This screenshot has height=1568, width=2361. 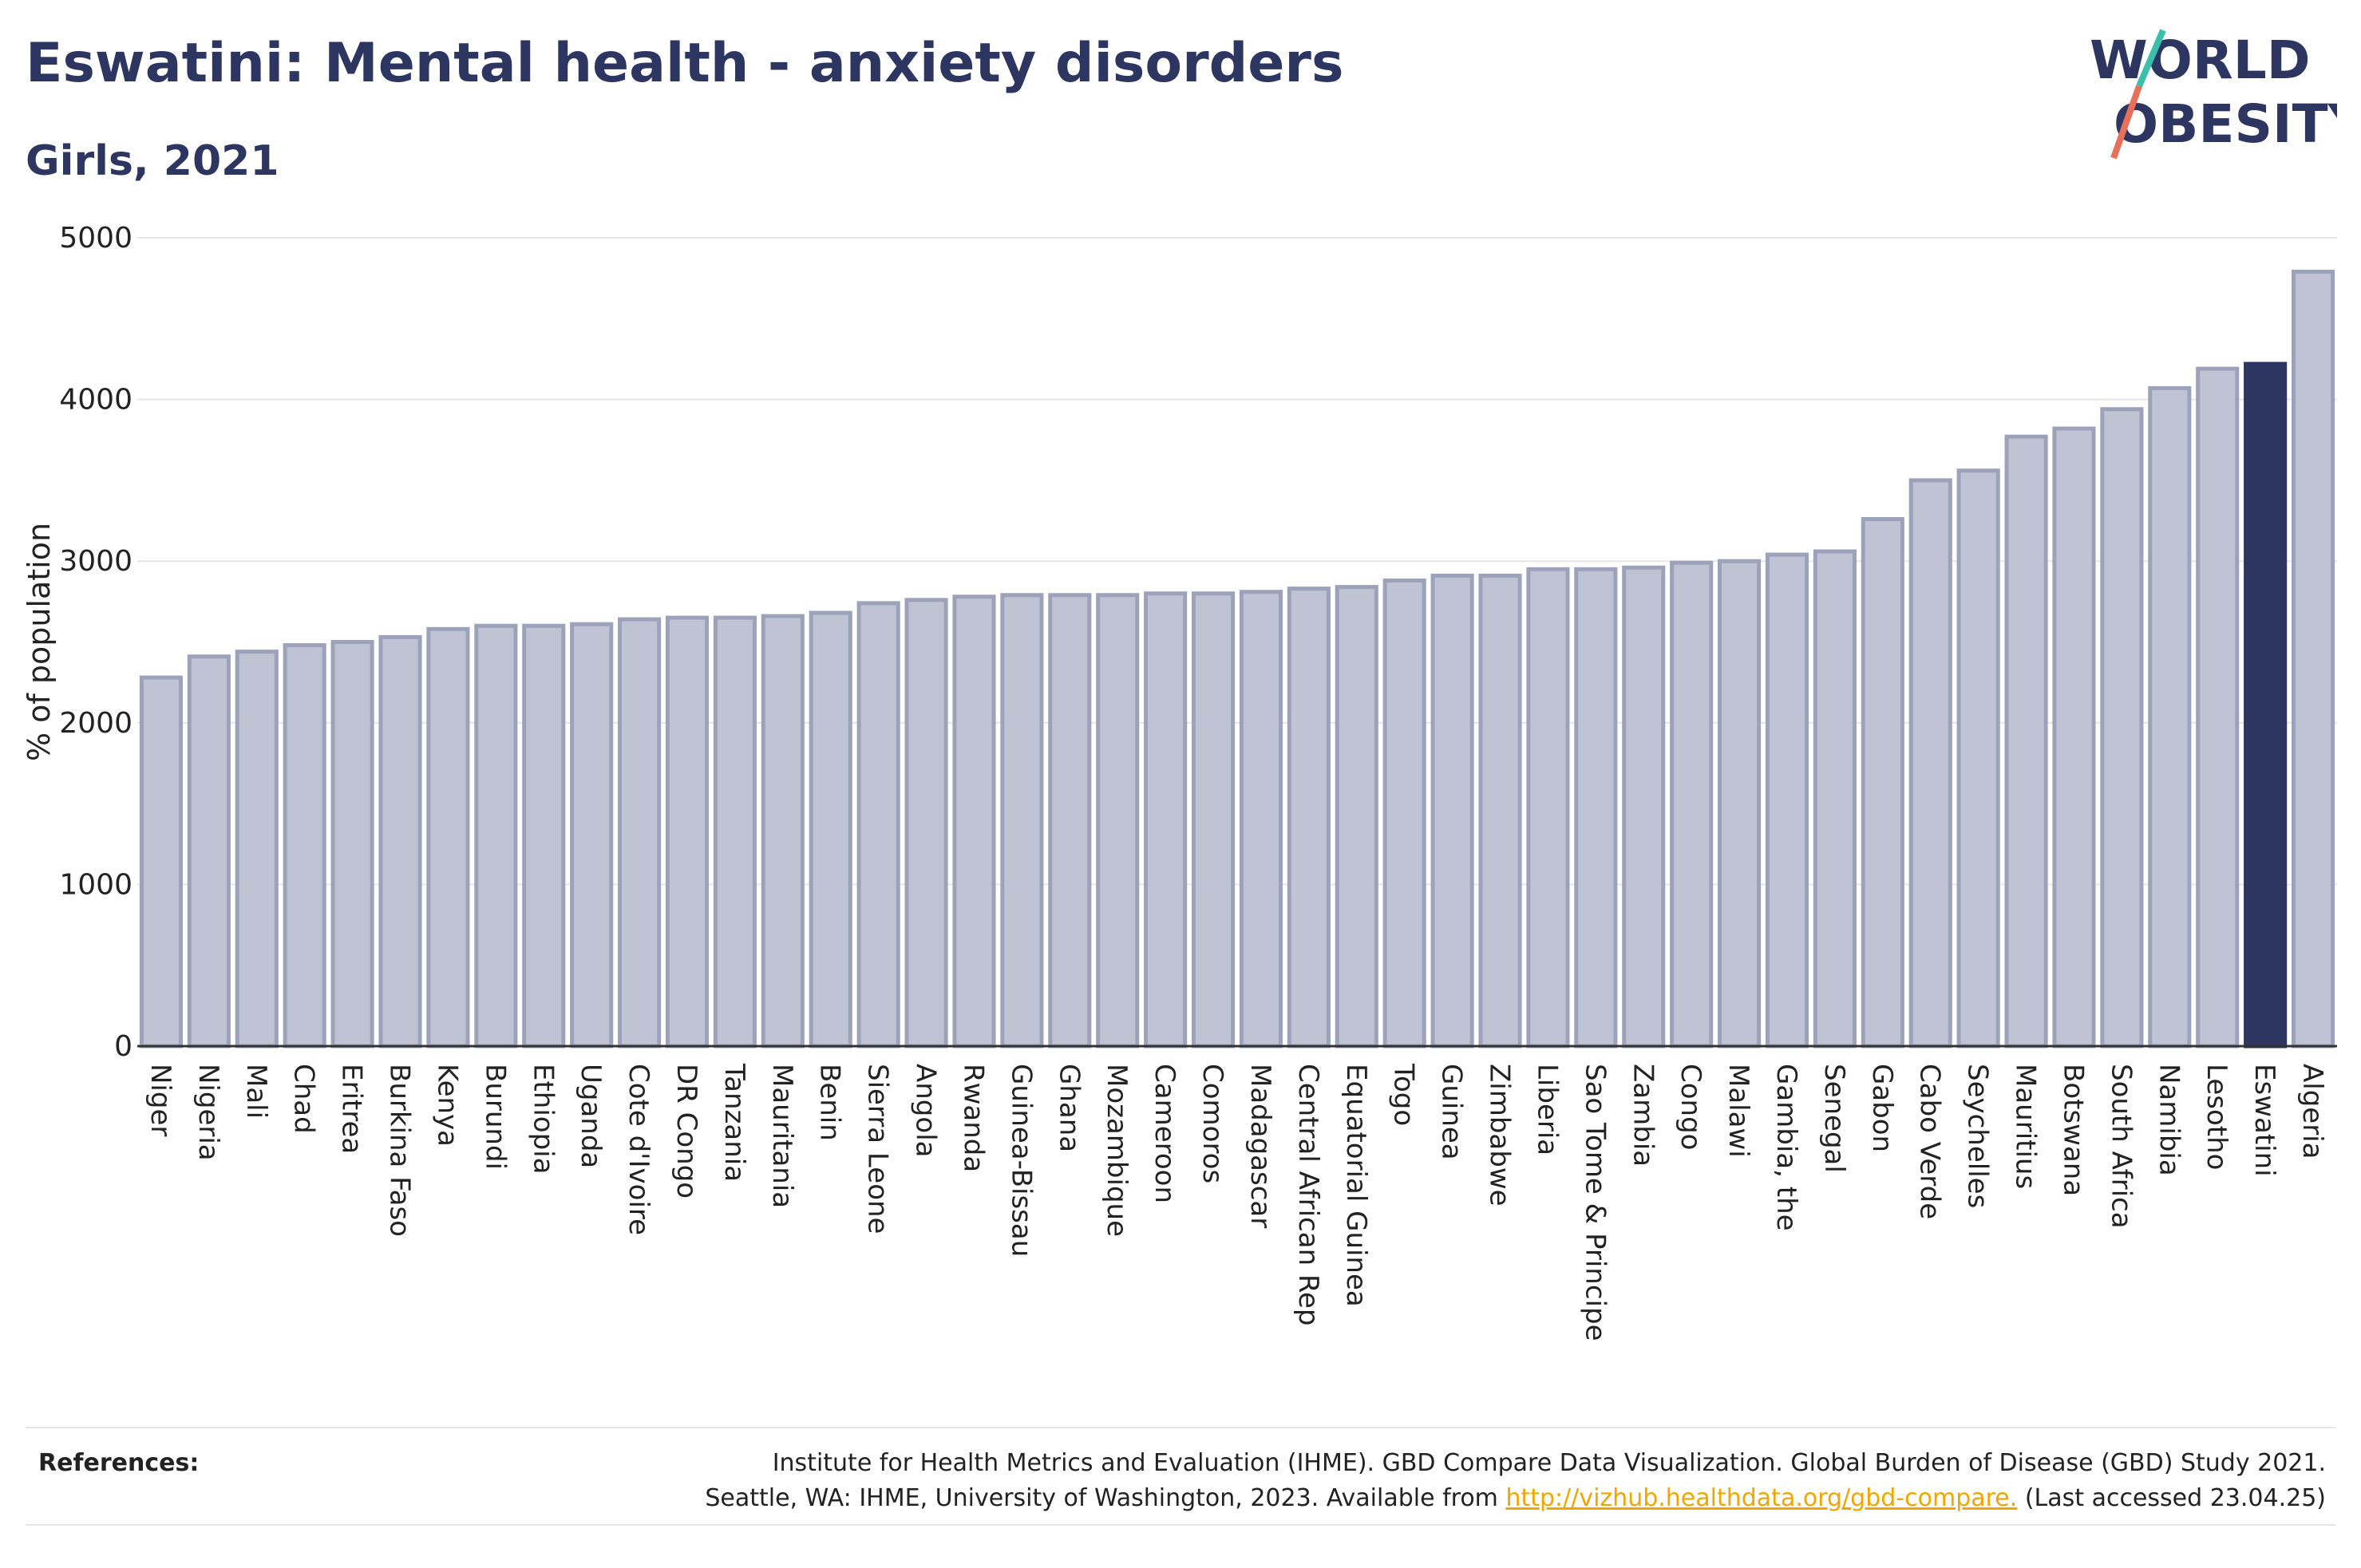 I want to click on bar-cameroon, so click(x=1166, y=820).